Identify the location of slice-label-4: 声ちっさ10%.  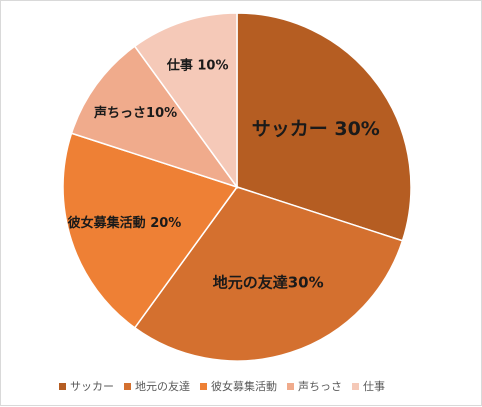
(135, 113).